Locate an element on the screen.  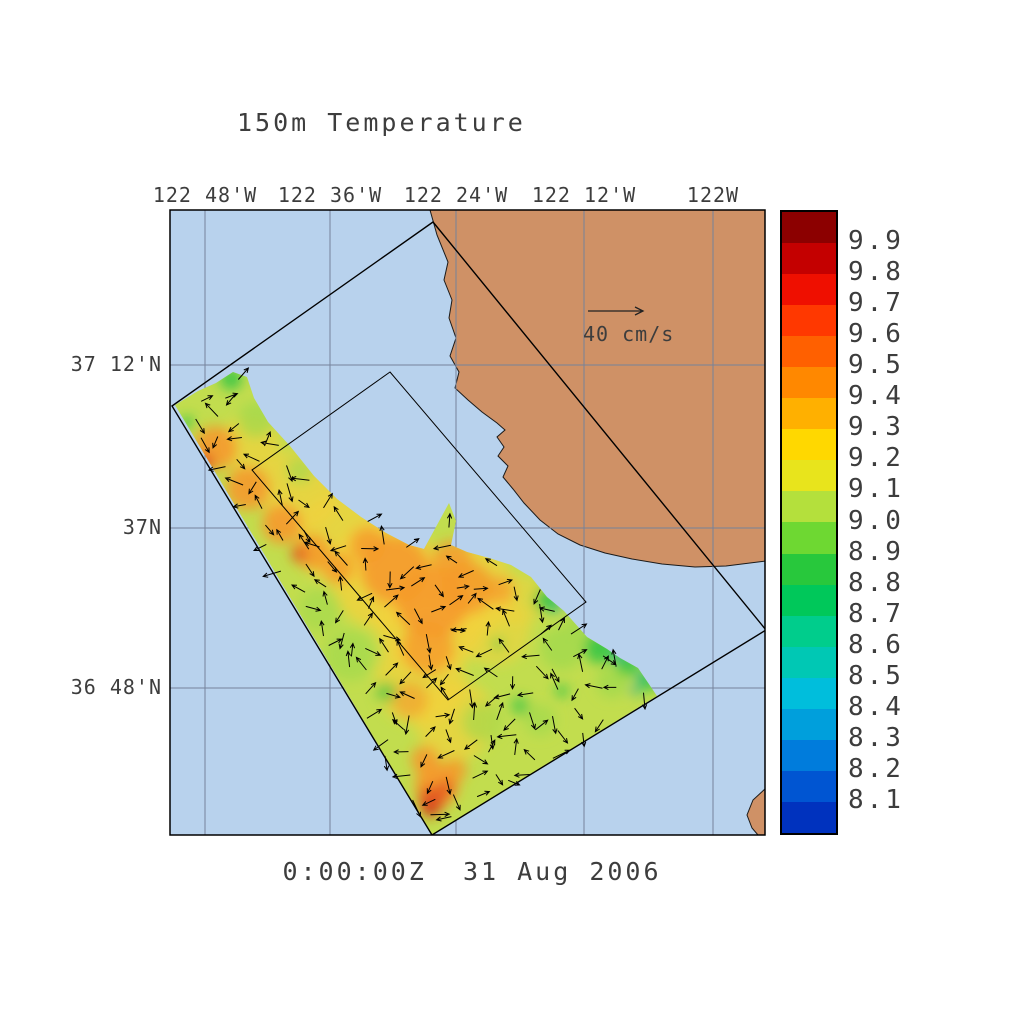
plot-title: 150m Temperature is located at coordinates (381, 122).